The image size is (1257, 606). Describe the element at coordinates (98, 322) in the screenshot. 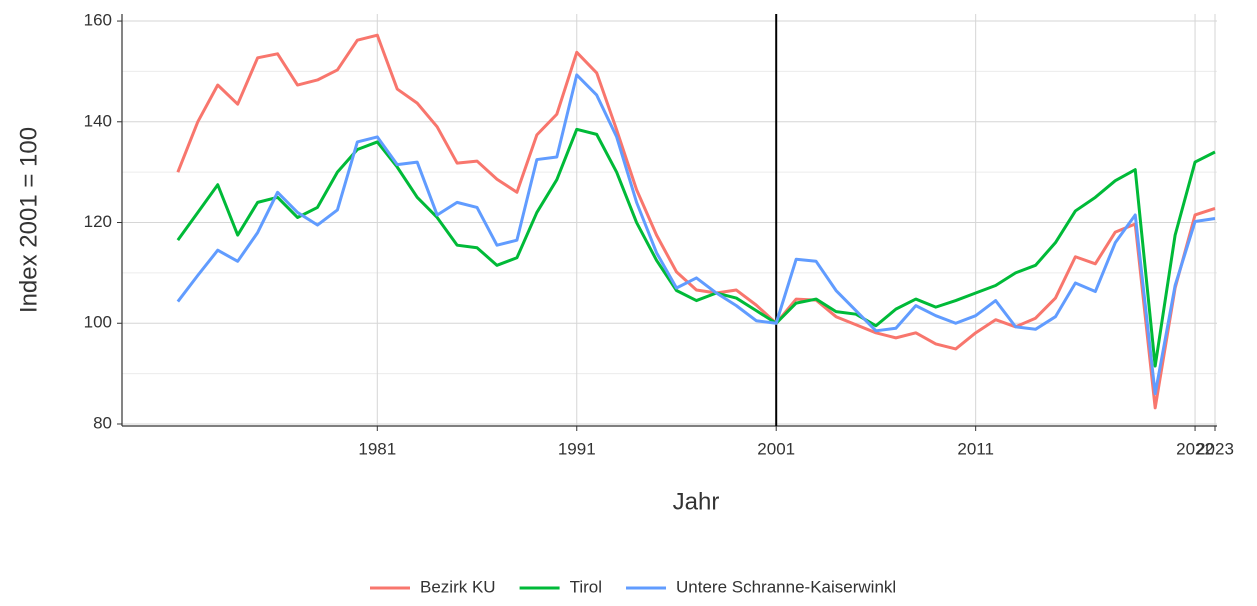

I see `y-tick-label: 100` at that location.